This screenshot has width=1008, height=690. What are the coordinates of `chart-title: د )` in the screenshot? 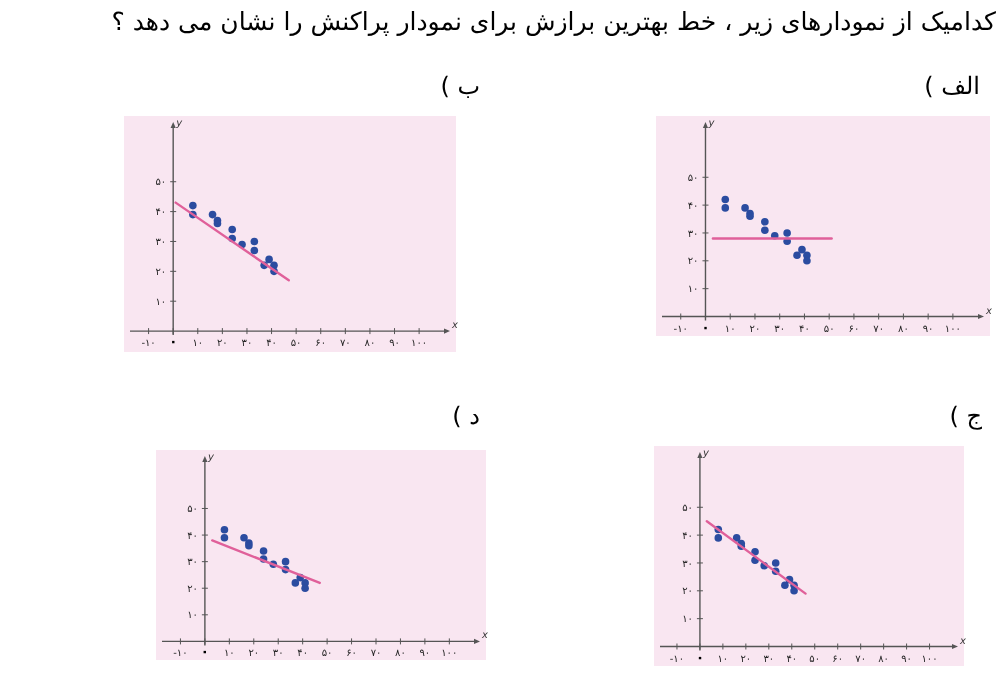 It's located at (466, 416).